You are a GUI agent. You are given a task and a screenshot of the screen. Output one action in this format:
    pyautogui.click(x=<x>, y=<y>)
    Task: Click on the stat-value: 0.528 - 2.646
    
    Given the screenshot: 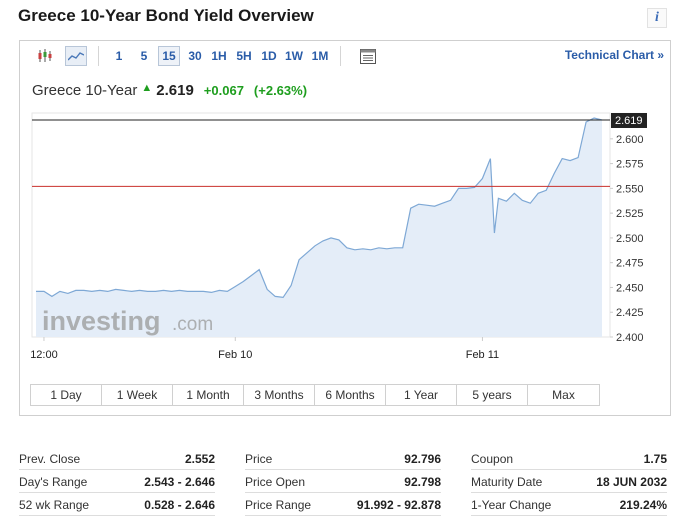 What is the action you would take?
    pyautogui.click(x=179, y=505)
    